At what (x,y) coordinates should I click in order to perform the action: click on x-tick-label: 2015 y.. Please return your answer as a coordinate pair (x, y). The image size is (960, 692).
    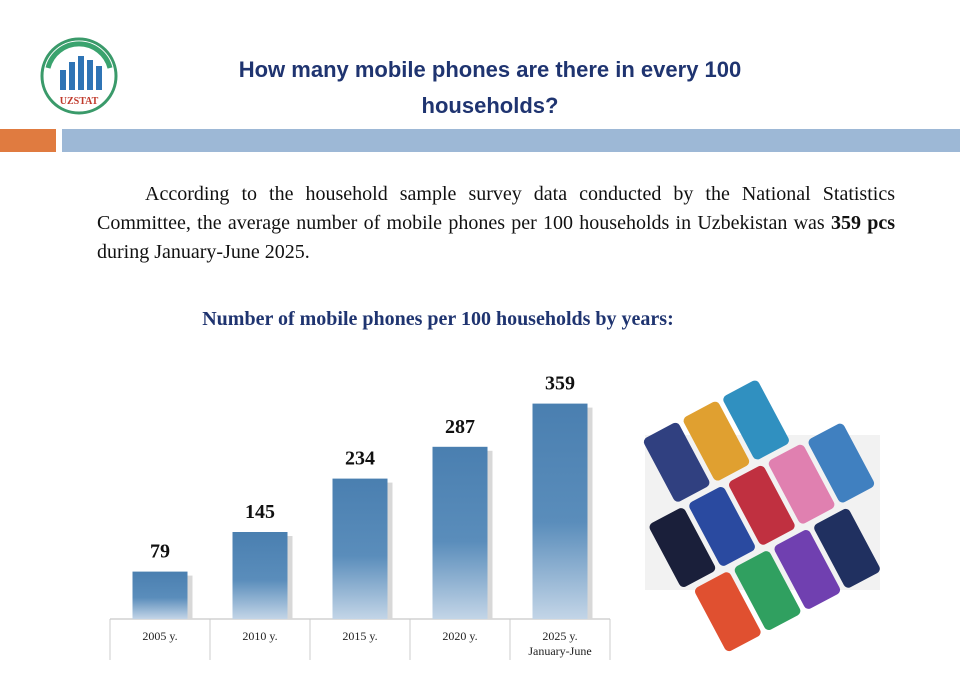
    Looking at the image, I should click on (360, 636).